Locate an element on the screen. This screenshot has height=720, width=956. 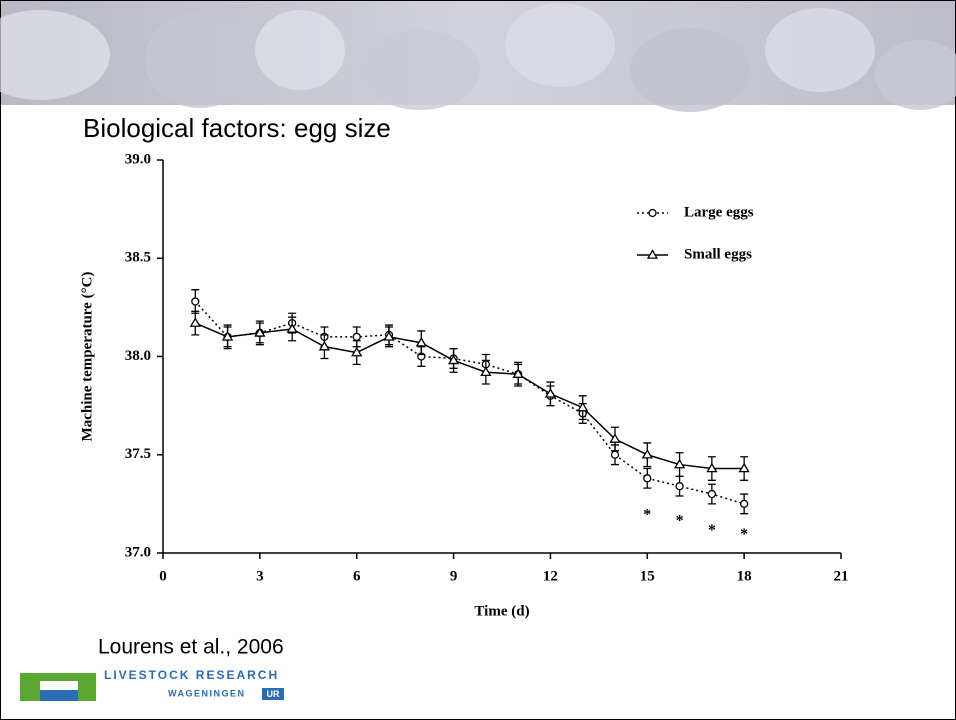
series-line is located at coordinates (469, 396).